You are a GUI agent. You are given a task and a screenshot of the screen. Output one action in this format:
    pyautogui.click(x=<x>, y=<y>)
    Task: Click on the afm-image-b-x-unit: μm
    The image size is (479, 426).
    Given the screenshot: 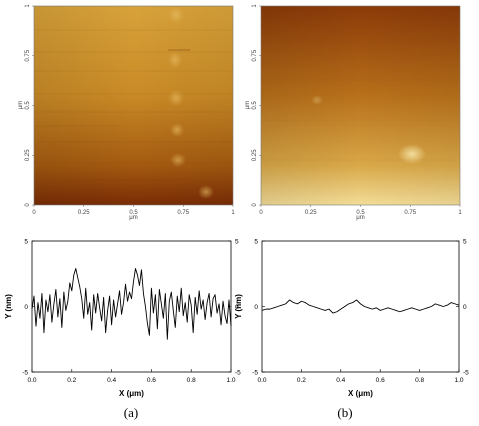 What is the action you would take?
    pyautogui.click(x=360, y=218)
    